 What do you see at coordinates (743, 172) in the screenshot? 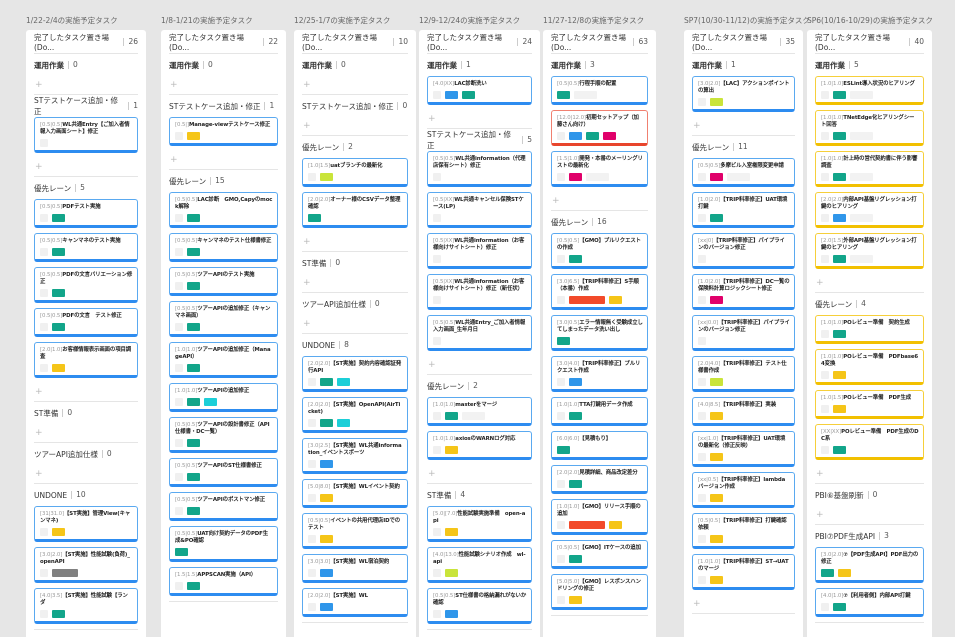
I see `task-card: [0.5|0.5]多摩ビル入室権限変更申請` at bounding box center [743, 172].